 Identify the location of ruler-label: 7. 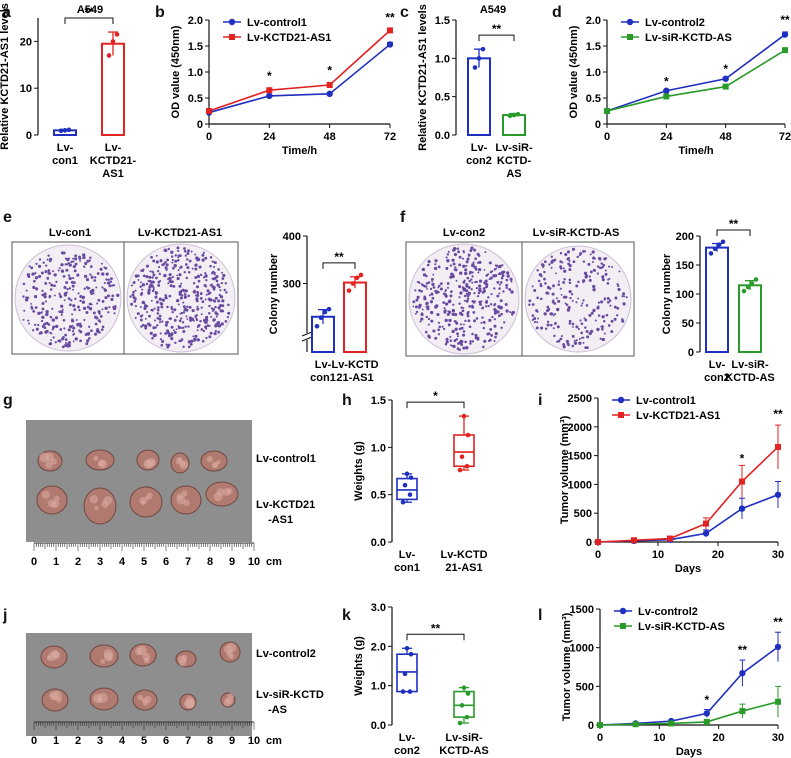
(188, 741).